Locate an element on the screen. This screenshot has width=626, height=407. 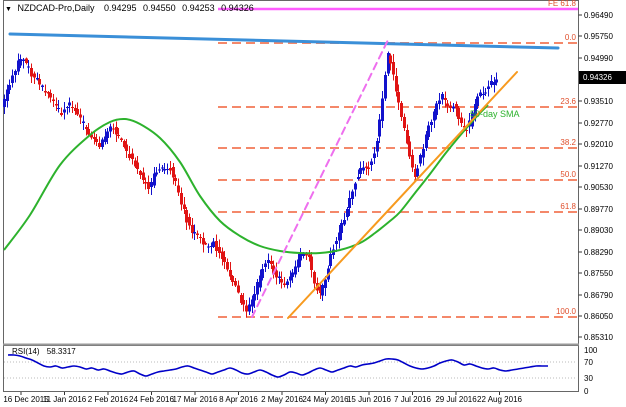
time-axis is located at coordinates (313, 399).